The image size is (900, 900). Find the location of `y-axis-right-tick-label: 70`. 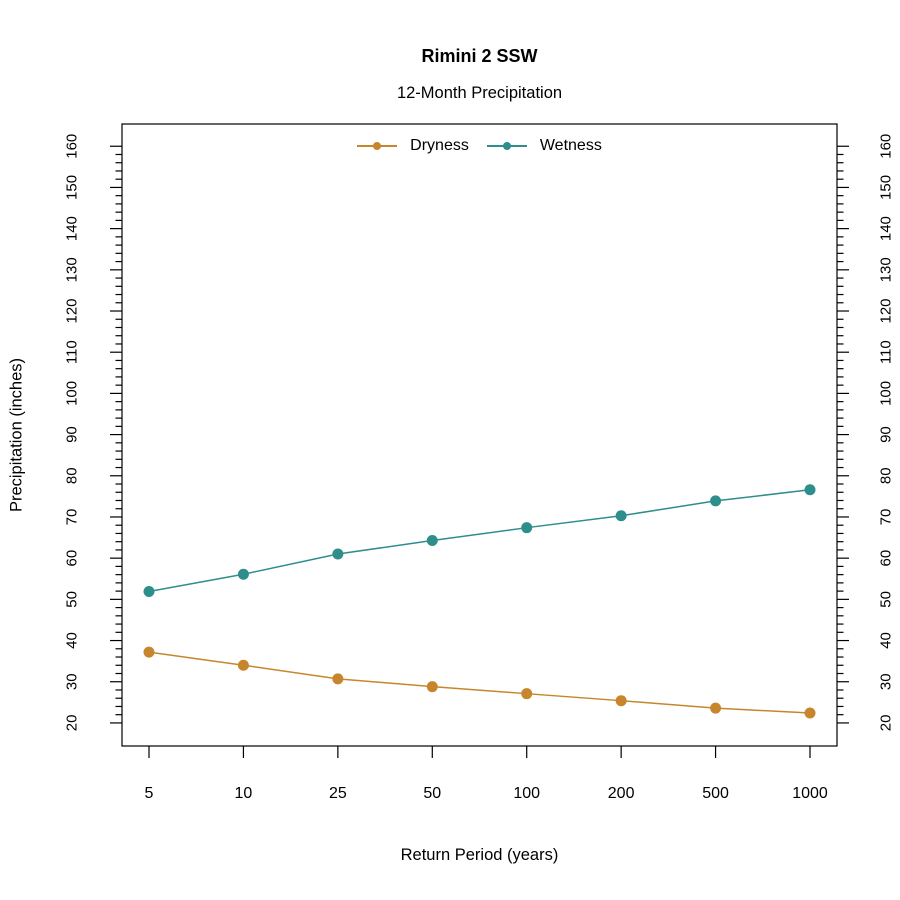

y-axis-right-tick-label: 70 is located at coordinates (886, 517).